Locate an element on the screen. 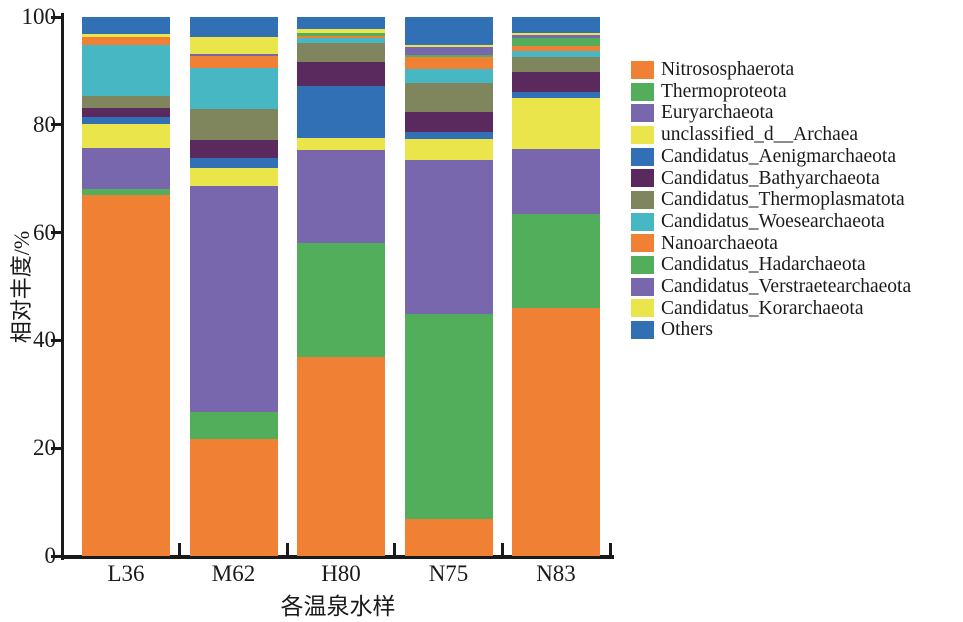  x-category-label-N75: N75 is located at coordinates (448, 573).